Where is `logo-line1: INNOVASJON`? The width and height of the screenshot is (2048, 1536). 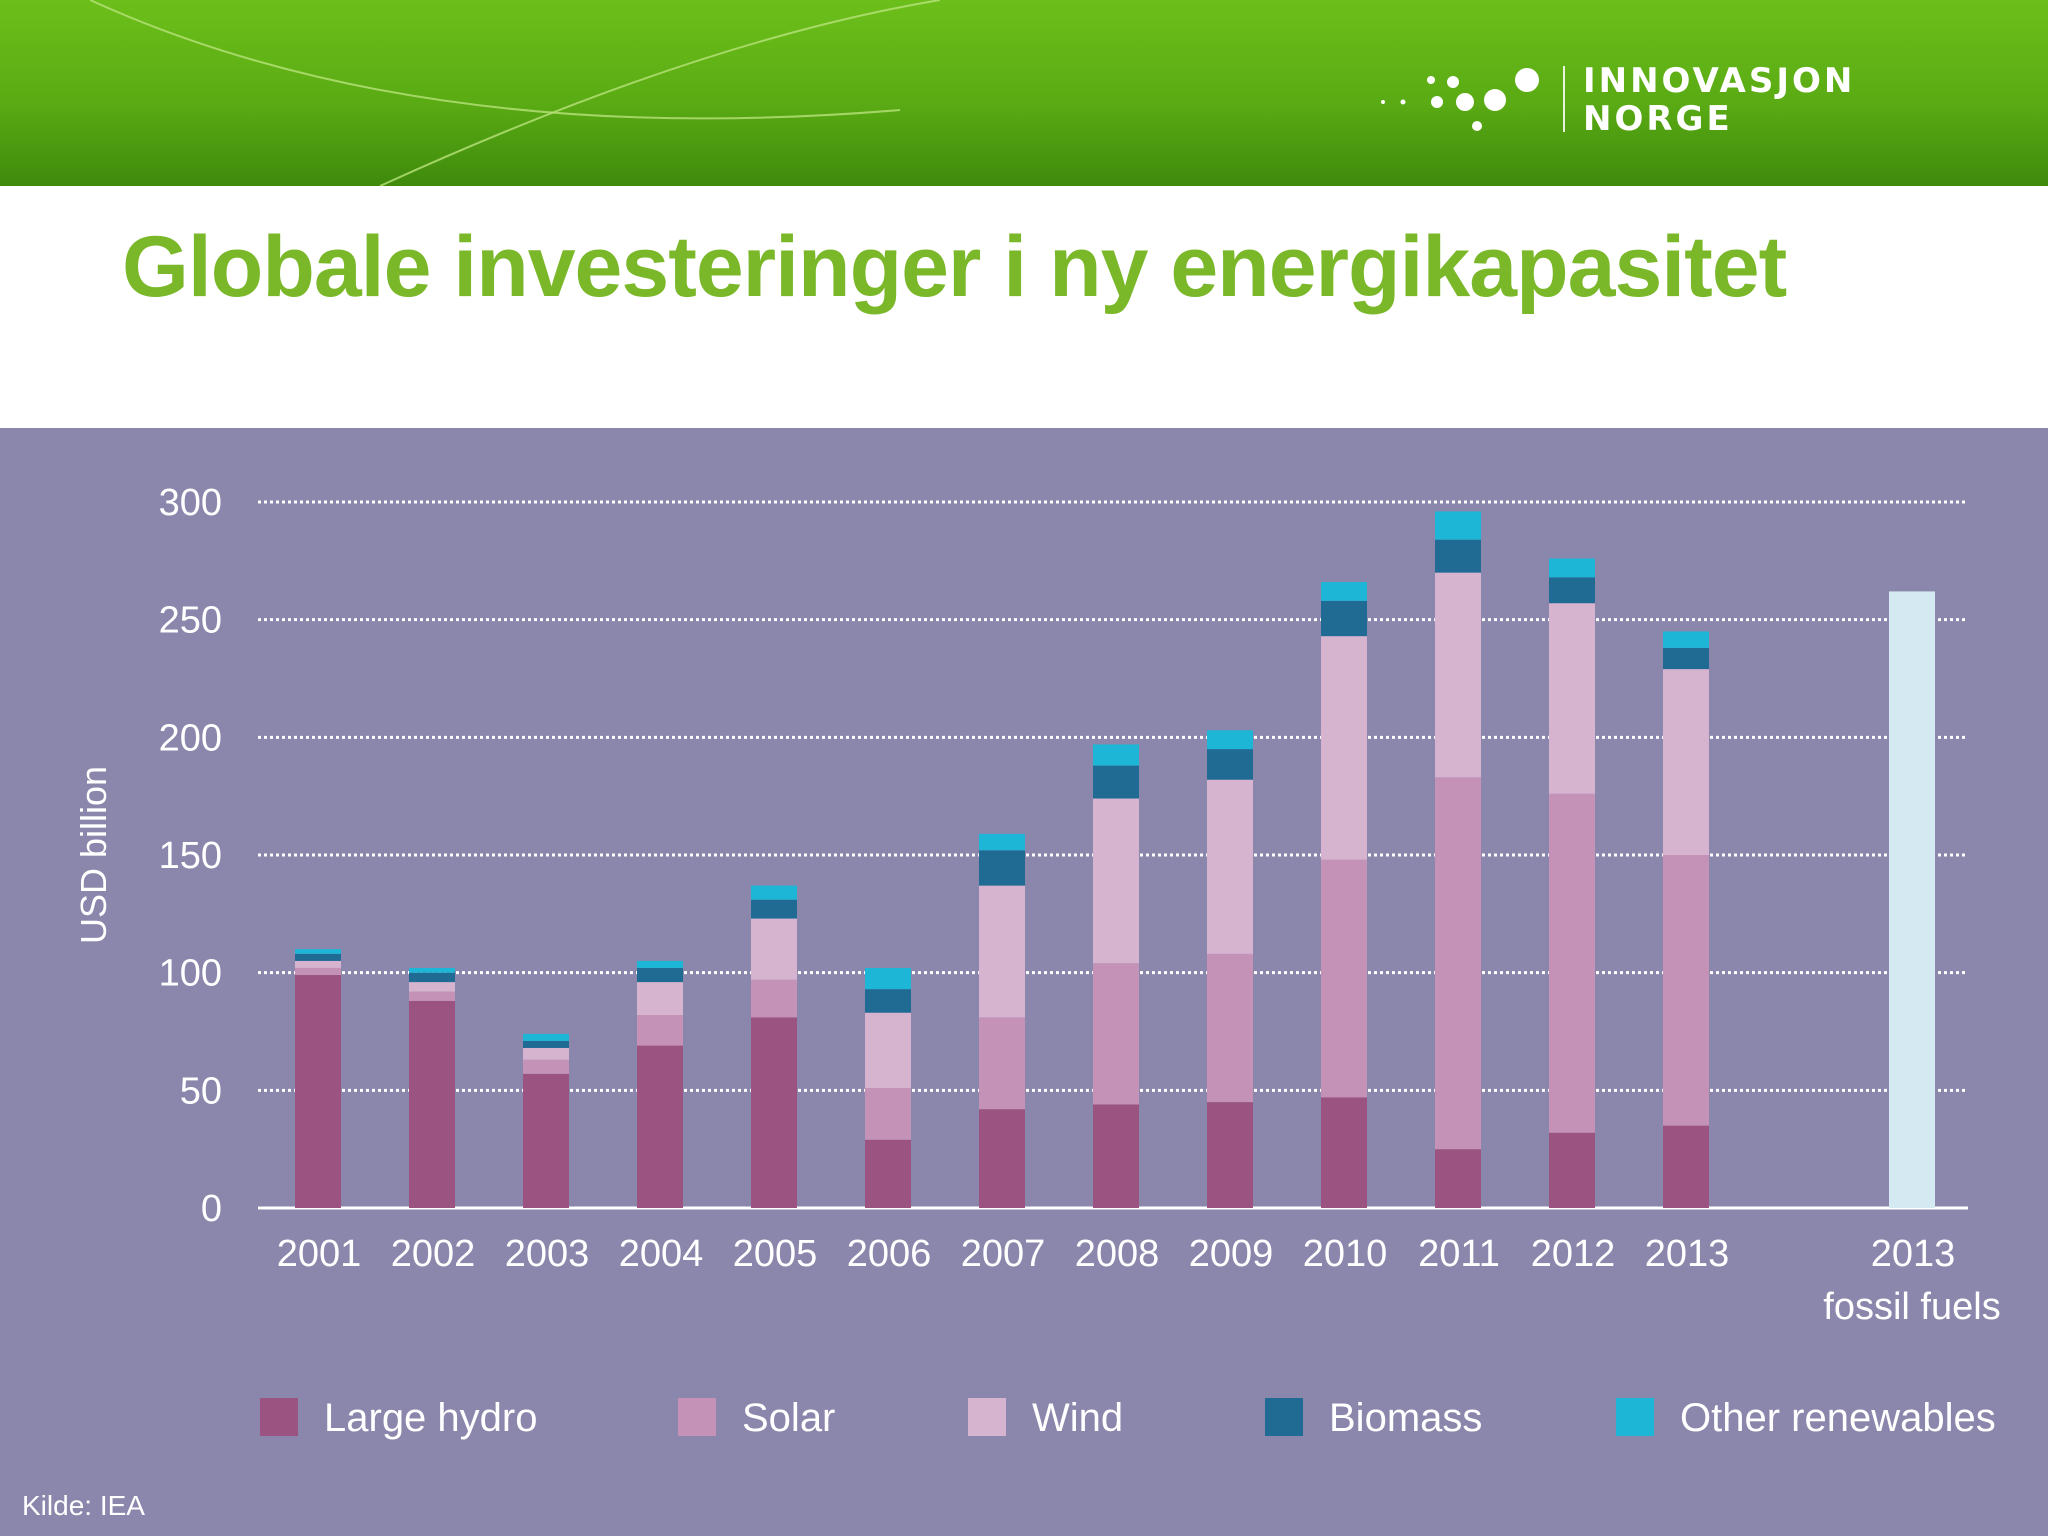 logo-line1: INNOVASJON is located at coordinates (1719, 81).